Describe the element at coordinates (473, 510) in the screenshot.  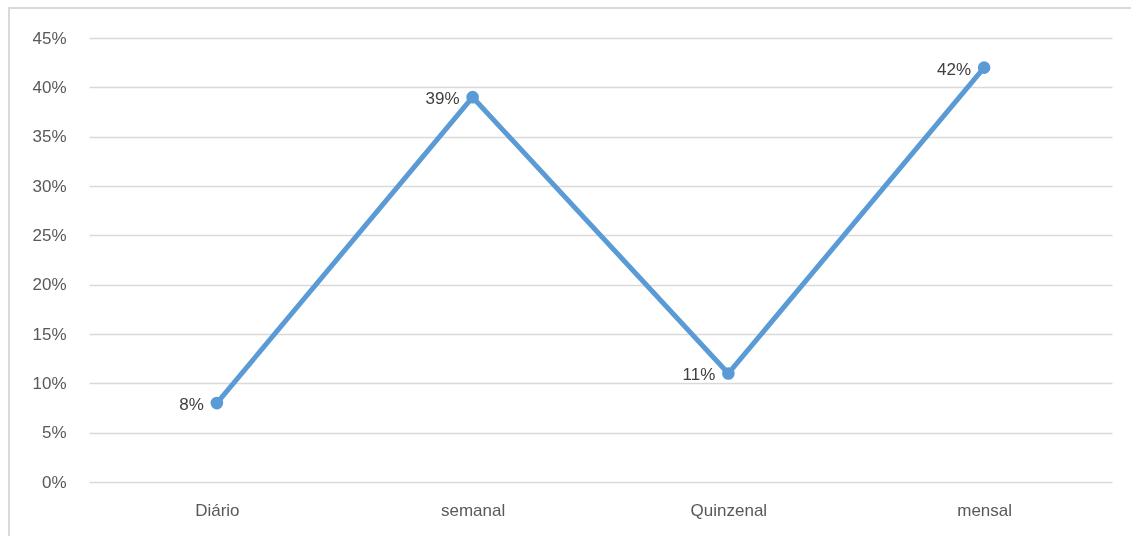
I see `x-tick-label: semanal` at that location.